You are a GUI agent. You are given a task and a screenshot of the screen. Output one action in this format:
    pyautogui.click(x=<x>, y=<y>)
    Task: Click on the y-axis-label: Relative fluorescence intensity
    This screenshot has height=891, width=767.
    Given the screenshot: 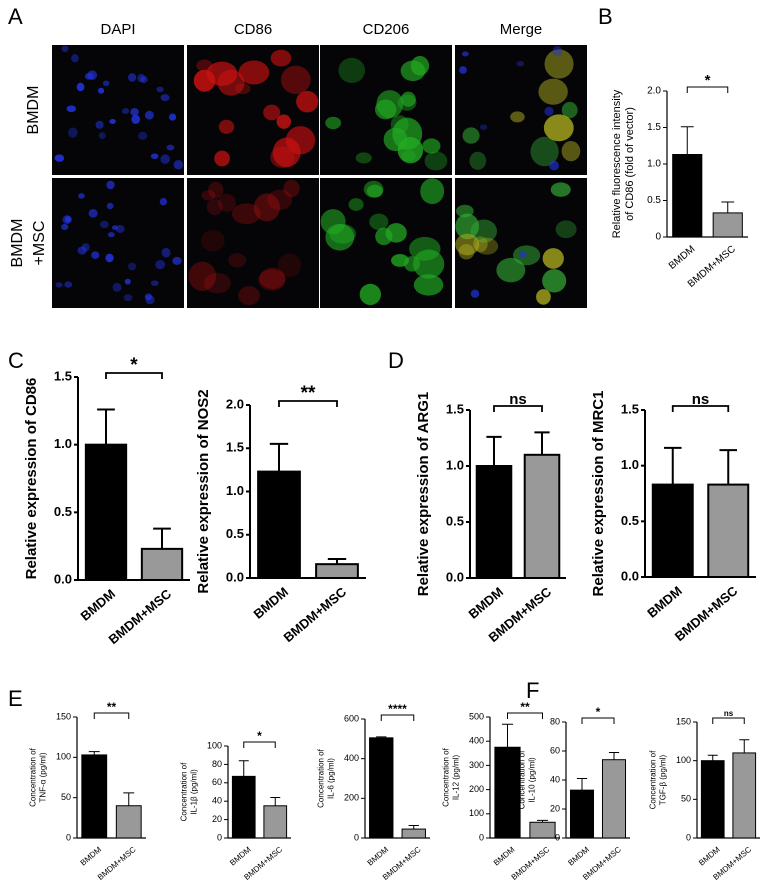 What is the action you would take?
    pyautogui.click(x=617, y=163)
    